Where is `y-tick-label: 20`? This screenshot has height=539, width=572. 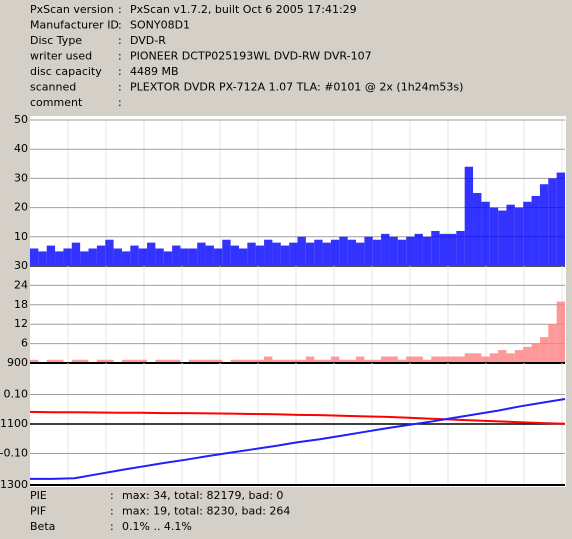
y-tick-label: 20 is located at coordinates (21, 207).